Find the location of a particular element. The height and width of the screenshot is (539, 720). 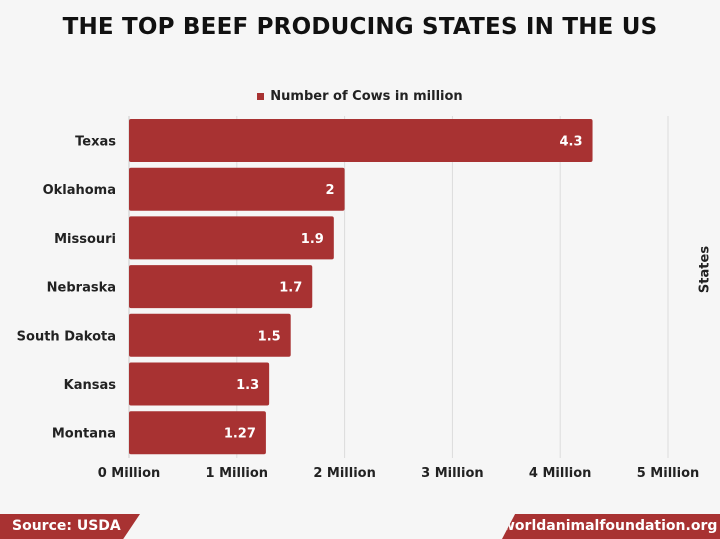

category-label: Kansas is located at coordinates (90, 385).